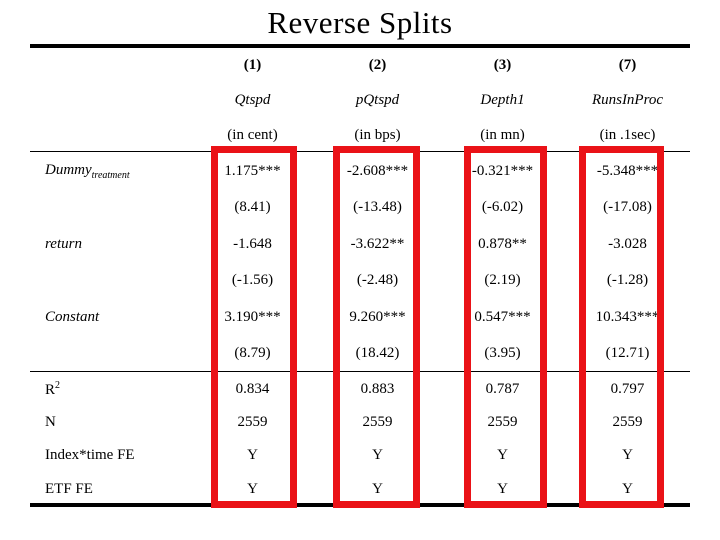  Describe the element at coordinates (252, 389) in the screenshot. I see `stat-cell: 0.834` at that location.